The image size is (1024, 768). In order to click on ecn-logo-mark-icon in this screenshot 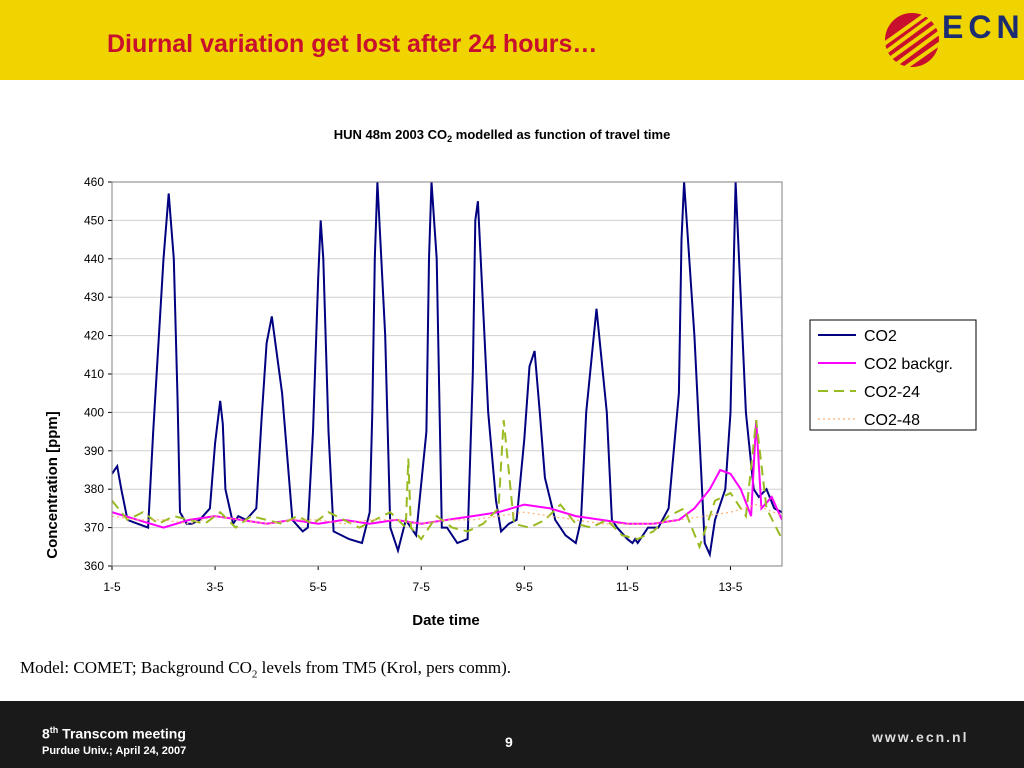, I will do `click(913, 40)`.